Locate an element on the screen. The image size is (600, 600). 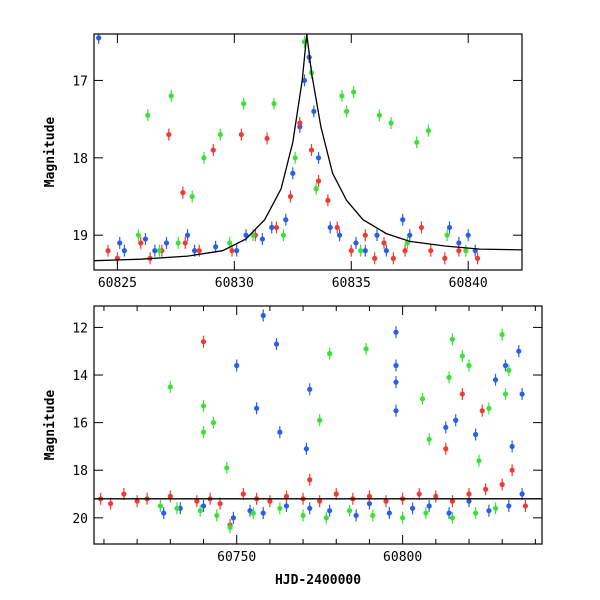
top-xtick-label-1: 60830 is located at coordinates (234, 283).